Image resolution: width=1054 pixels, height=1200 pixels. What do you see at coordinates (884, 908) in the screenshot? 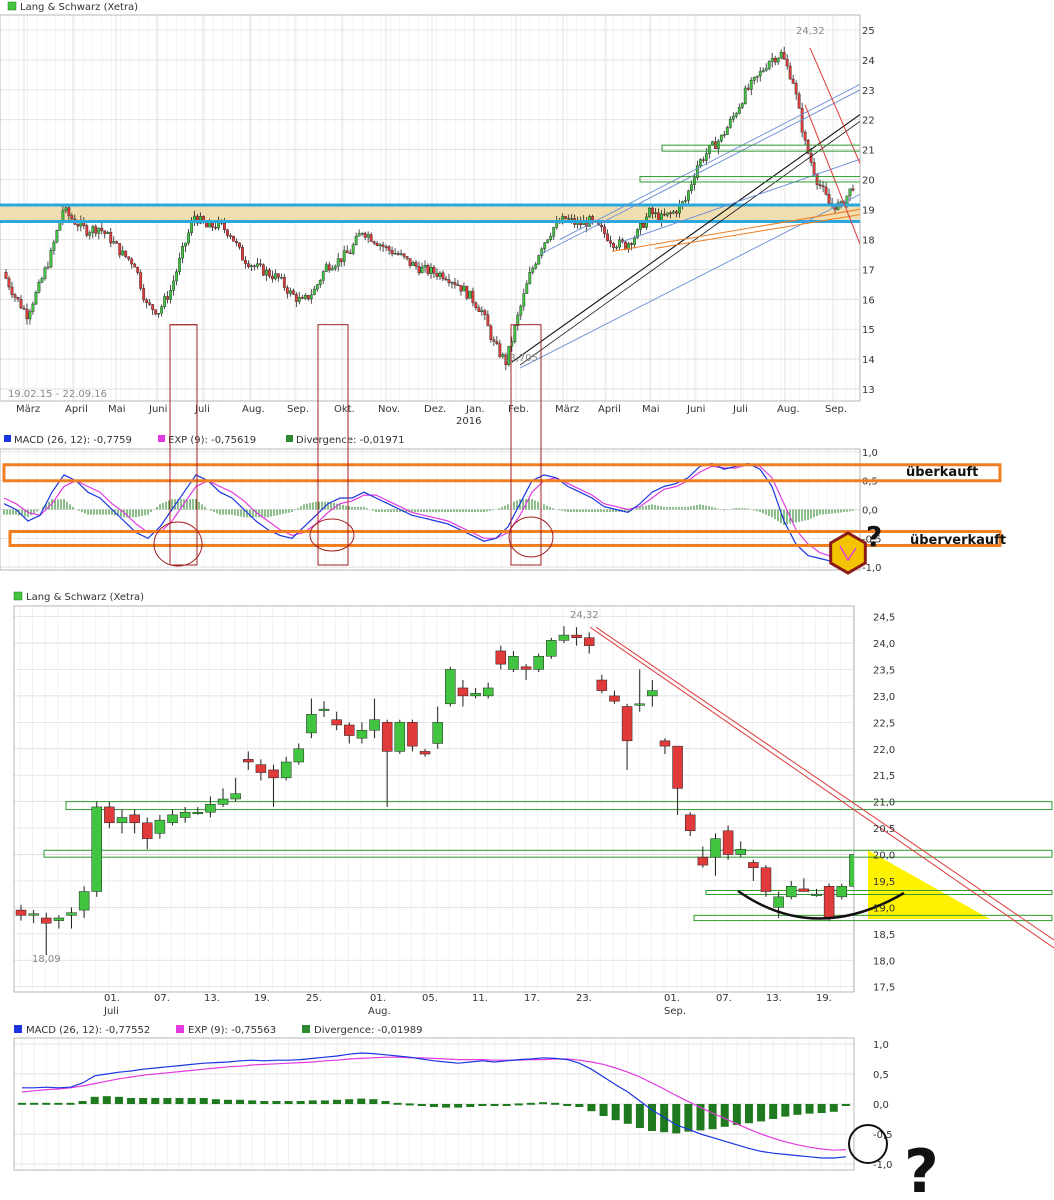
I see `y-tick-label: 19,0` at bounding box center [884, 908].